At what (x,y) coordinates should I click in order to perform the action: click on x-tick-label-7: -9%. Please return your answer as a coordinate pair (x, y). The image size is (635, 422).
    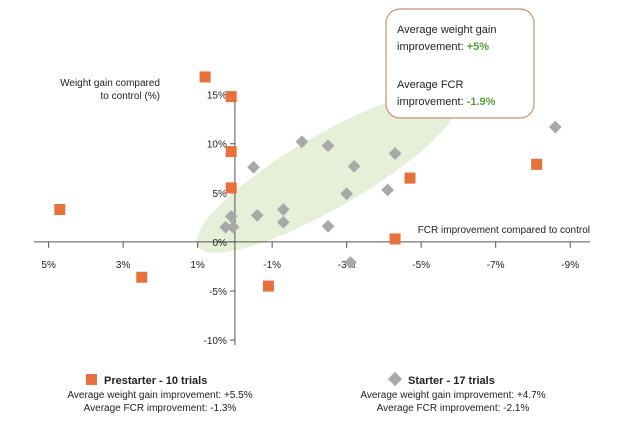
    Looking at the image, I should click on (570, 265).